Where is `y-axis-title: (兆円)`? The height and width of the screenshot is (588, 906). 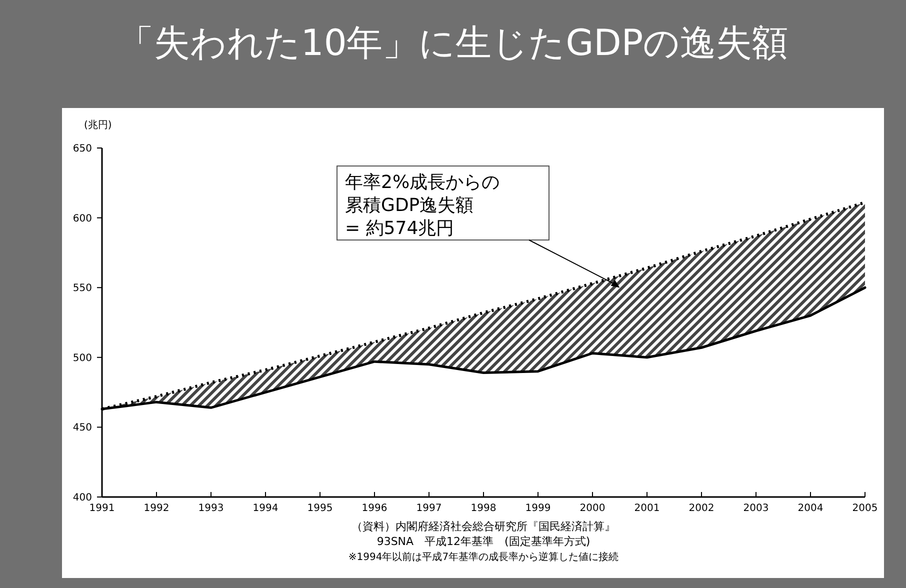
y-axis-title: (兆円) is located at coordinates (98, 125).